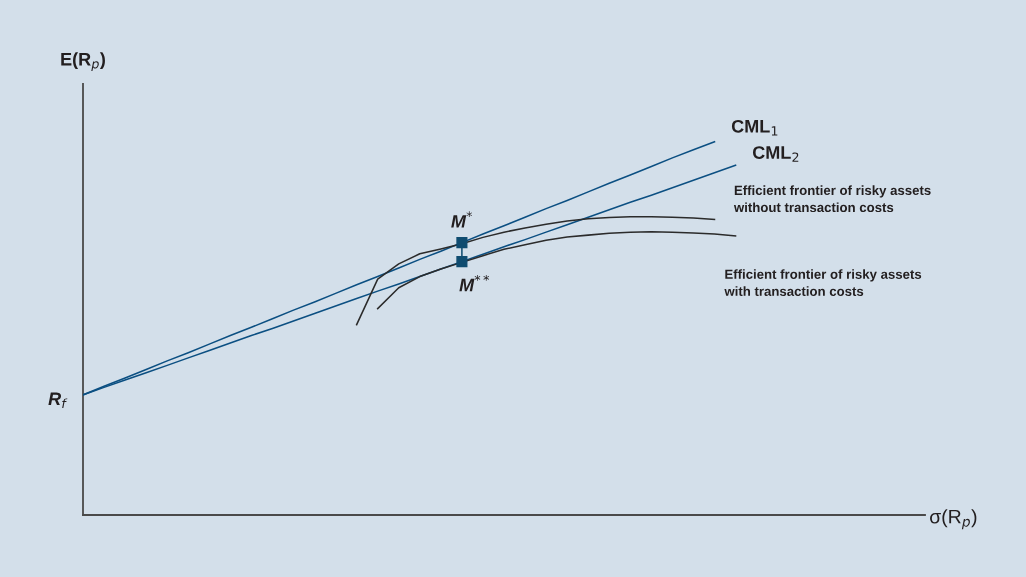 The width and height of the screenshot is (1026, 577). Describe the element at coordinates (83, 61) in the screenshot. I see `y-axis-title: E(R$_{p}$)` at that location.